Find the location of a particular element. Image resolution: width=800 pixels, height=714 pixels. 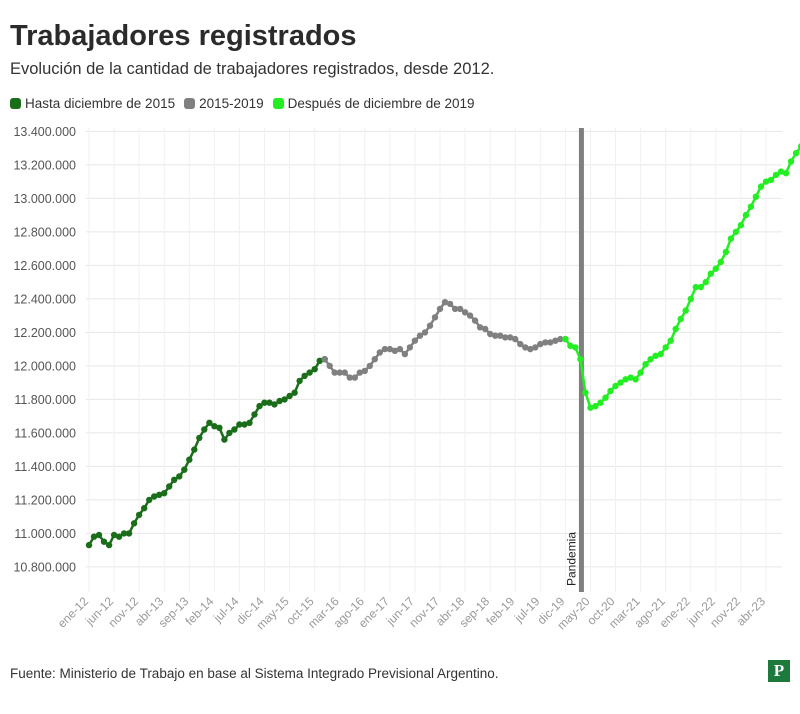

y-tick-label: 11.800.000 is located at coordinates (45, 400).